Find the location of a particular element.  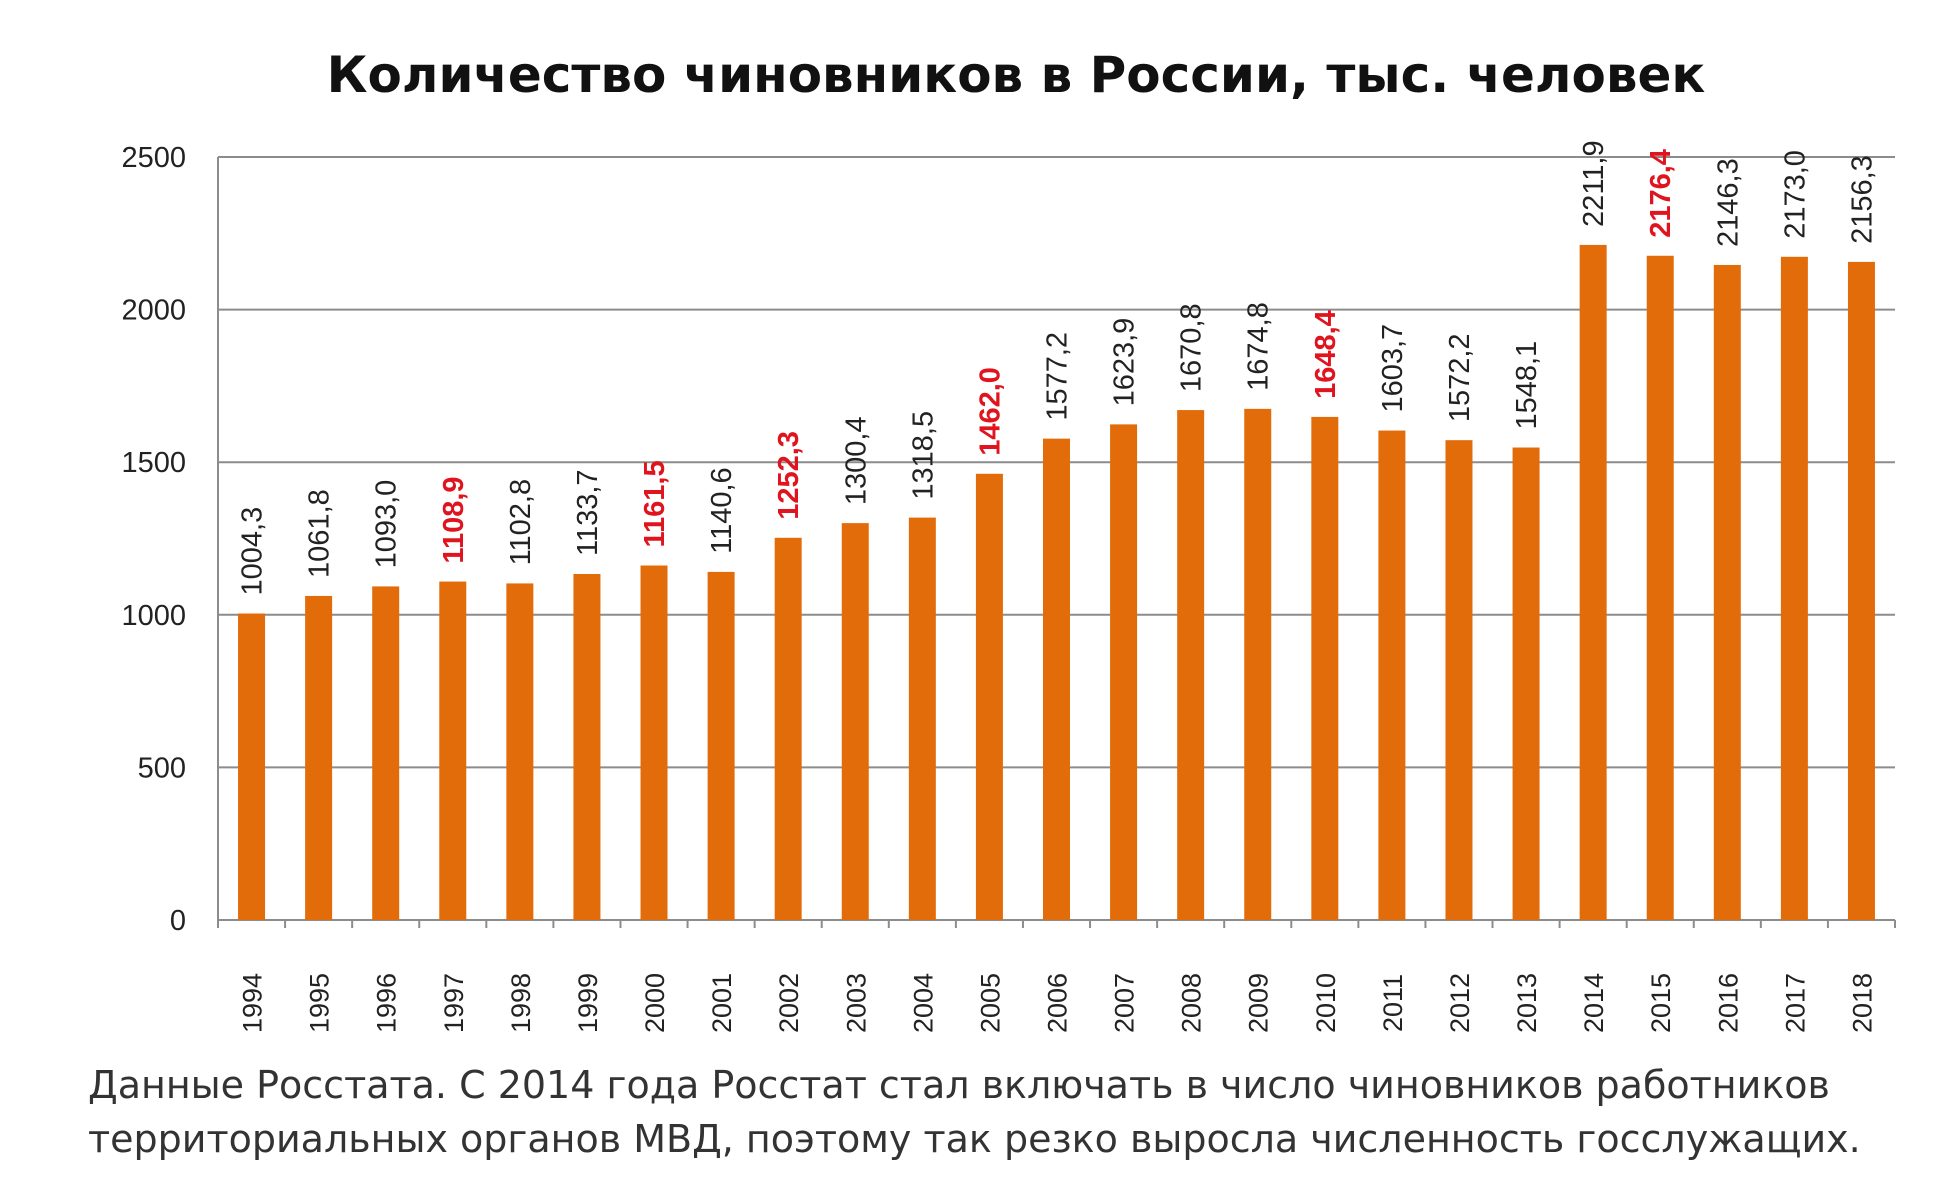

x-tick-label: 2008 is located at coordinates (1192, 1003).